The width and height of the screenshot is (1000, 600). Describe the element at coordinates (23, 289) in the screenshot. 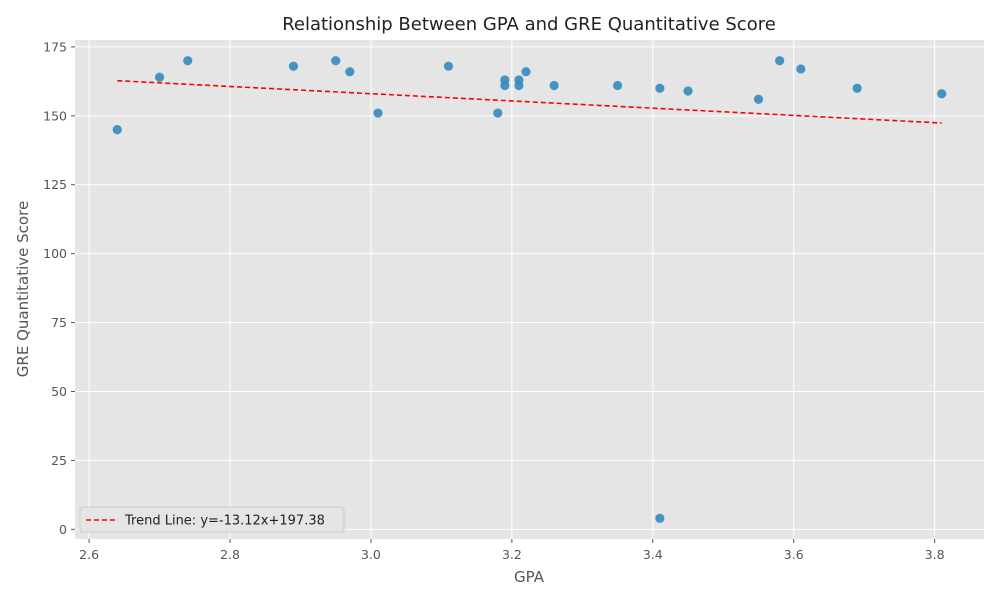

I see `y-axis-label: GRE Quantitative Score` at that location.